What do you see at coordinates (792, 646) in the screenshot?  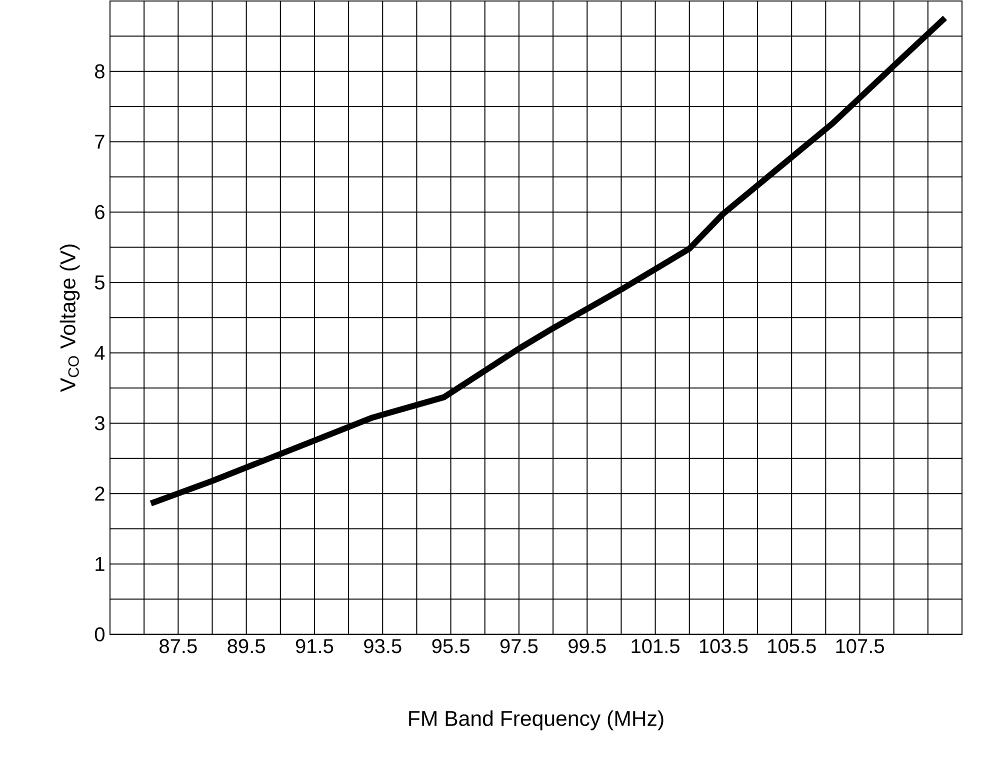 I see `x-tick-label: 105.5` at bounding box center [792, 646].